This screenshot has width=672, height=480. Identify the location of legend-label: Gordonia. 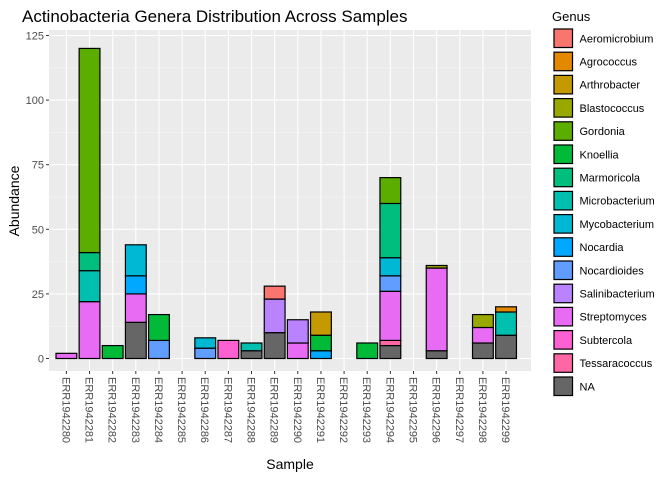
(603, 132).